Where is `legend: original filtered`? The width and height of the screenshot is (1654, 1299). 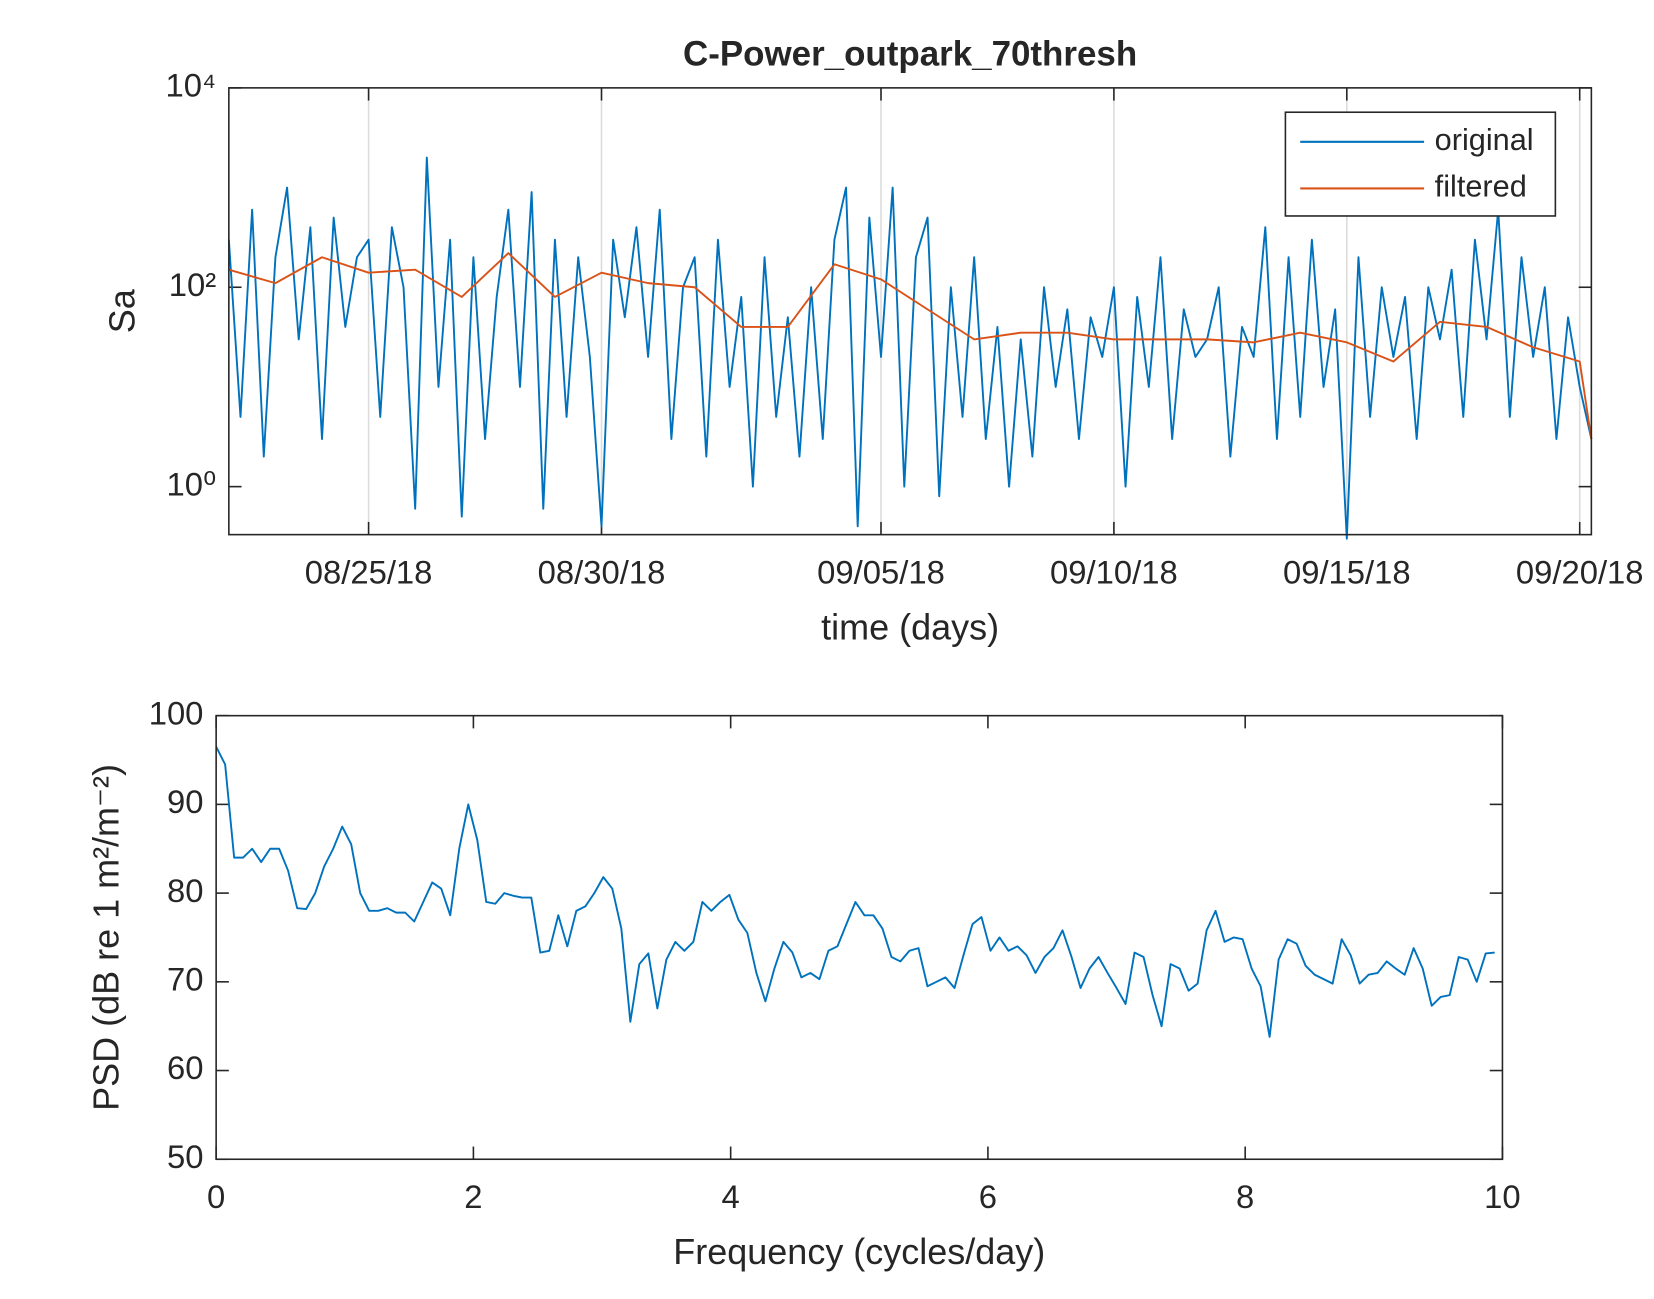 legend: original filtered is located at coordinates (1420, 164).